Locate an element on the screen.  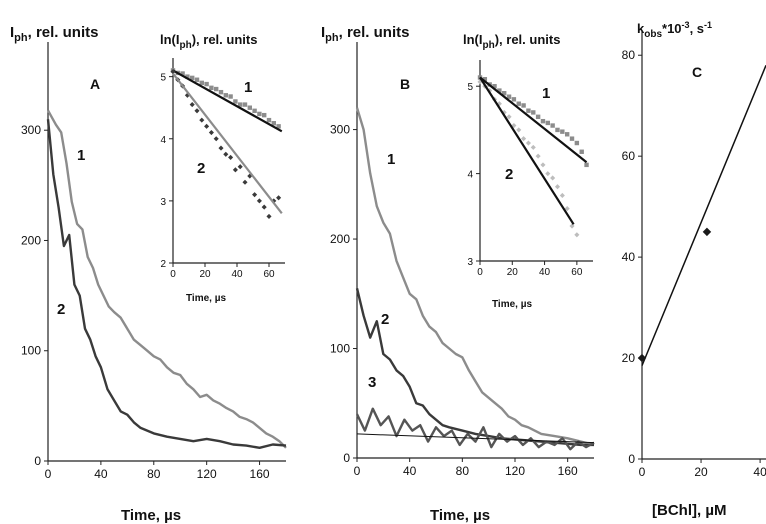
series-b-inset-2-fit is located at coordinates (527, 150).